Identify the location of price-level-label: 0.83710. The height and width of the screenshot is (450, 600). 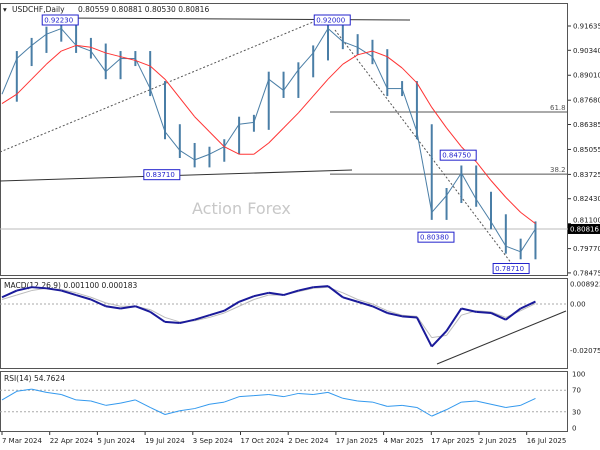
(160, 175).